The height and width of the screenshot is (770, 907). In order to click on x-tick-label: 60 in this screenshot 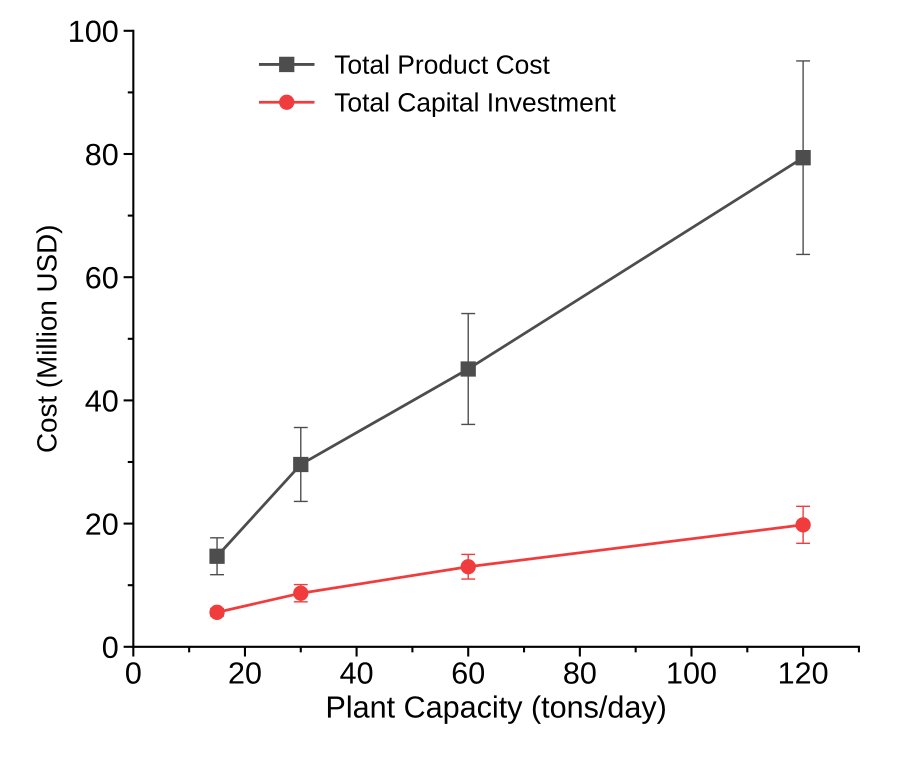, I will do `click(468, 673)`.